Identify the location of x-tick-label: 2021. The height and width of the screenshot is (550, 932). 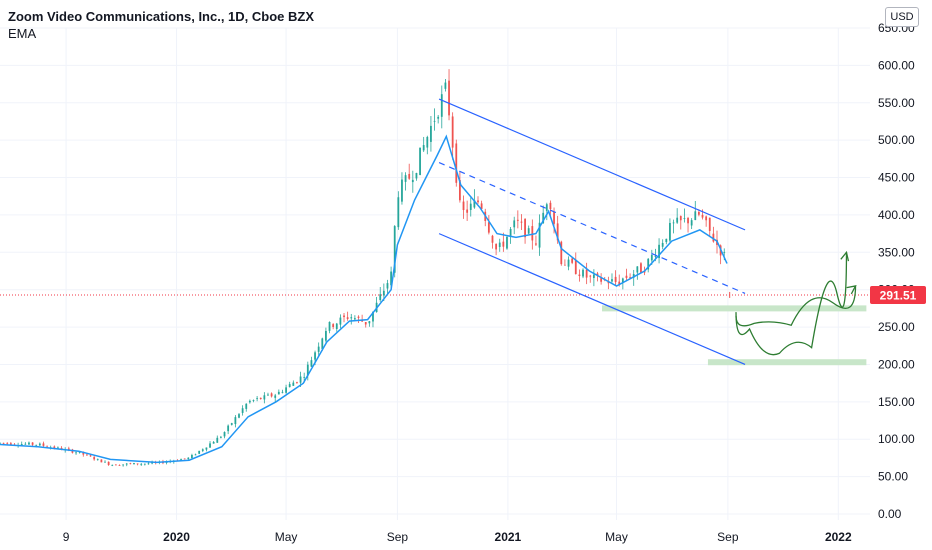
(508, 537).